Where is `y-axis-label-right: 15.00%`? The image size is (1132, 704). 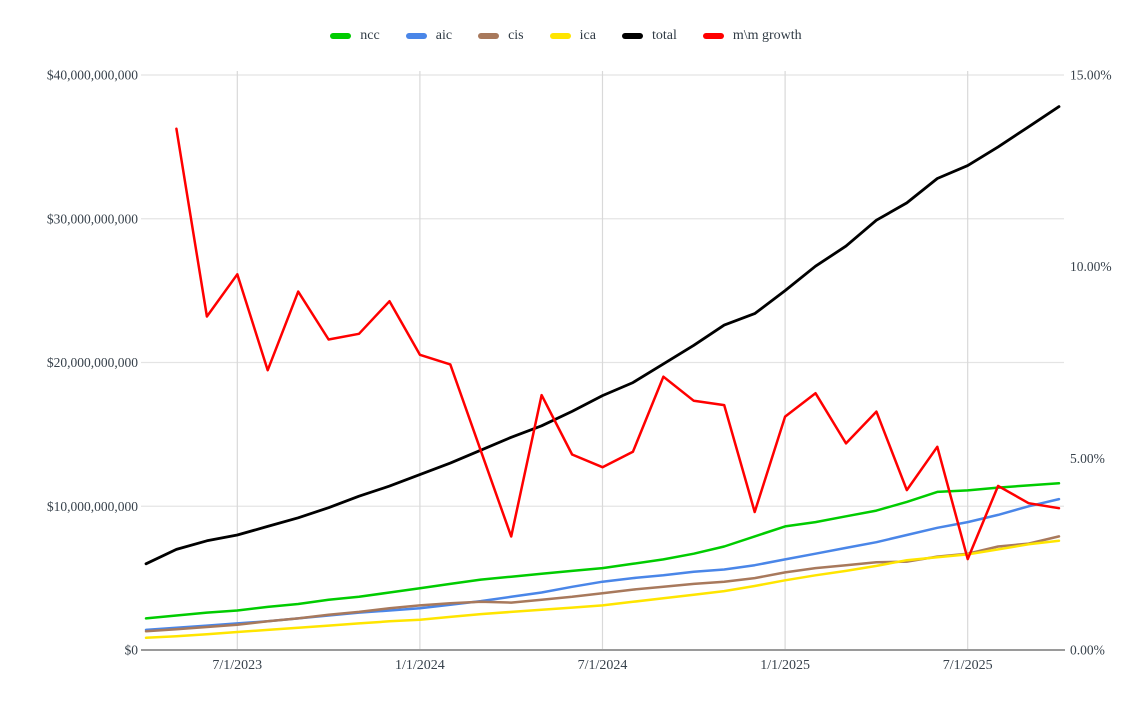 y-axis-label-right: 15.00% is located at coordinates (1091, 75).